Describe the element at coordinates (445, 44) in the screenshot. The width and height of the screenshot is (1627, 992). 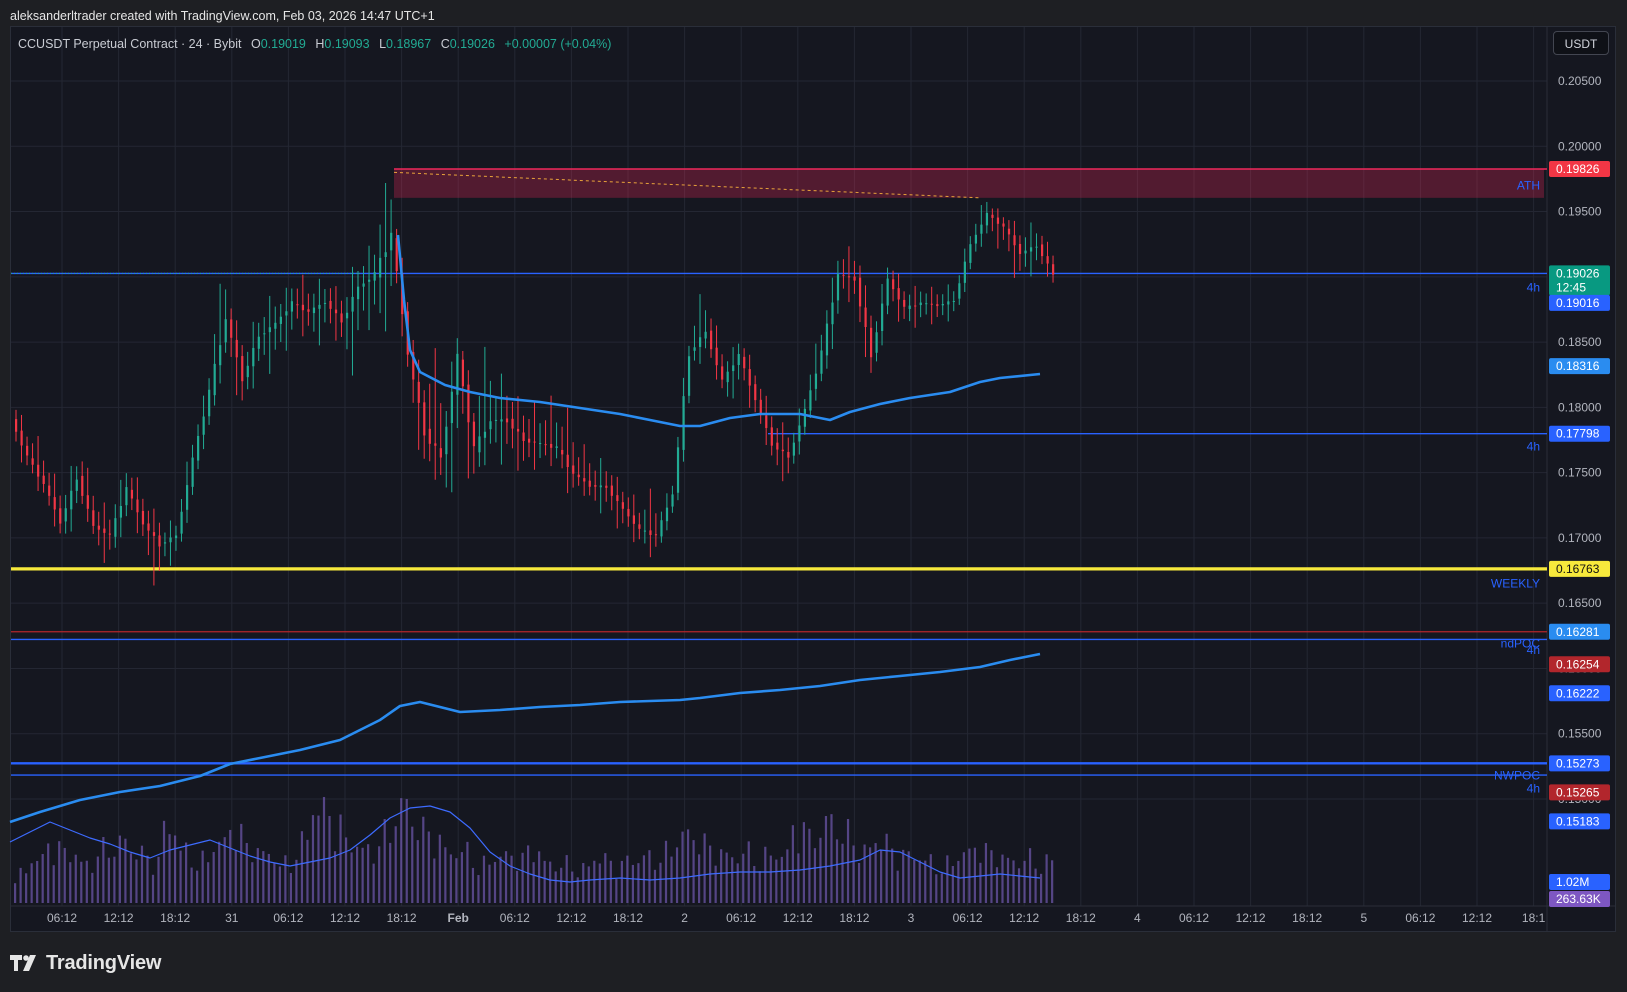
I see `close-label: C` at that location.